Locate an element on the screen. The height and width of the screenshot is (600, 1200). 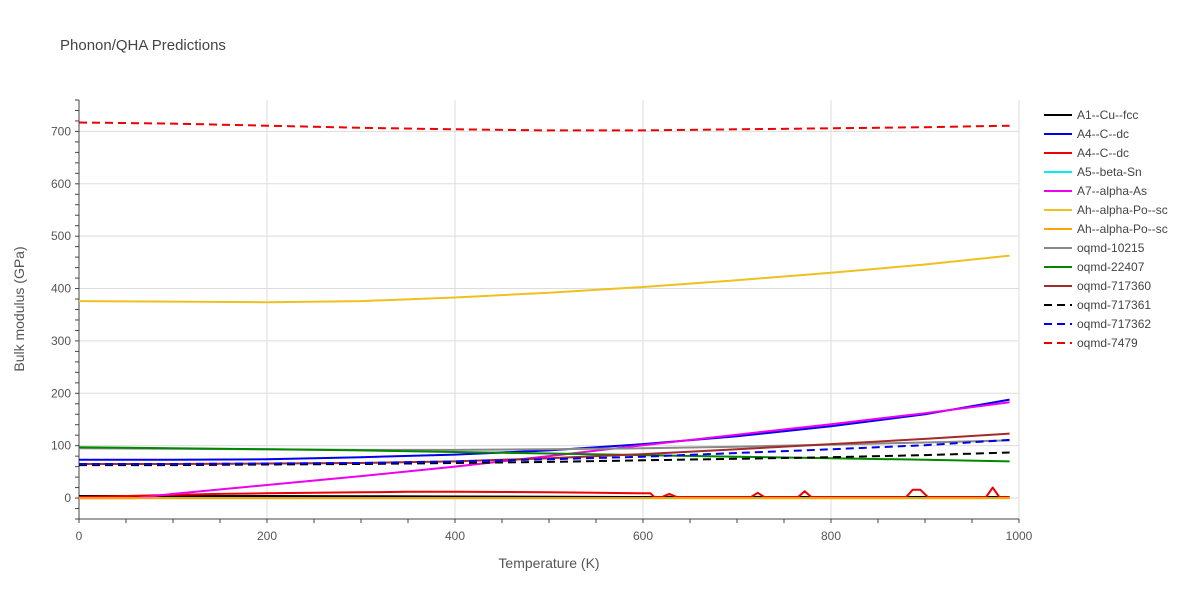
legend-item-3: A5--beta-Sn is located at coordinates (1093, 172).